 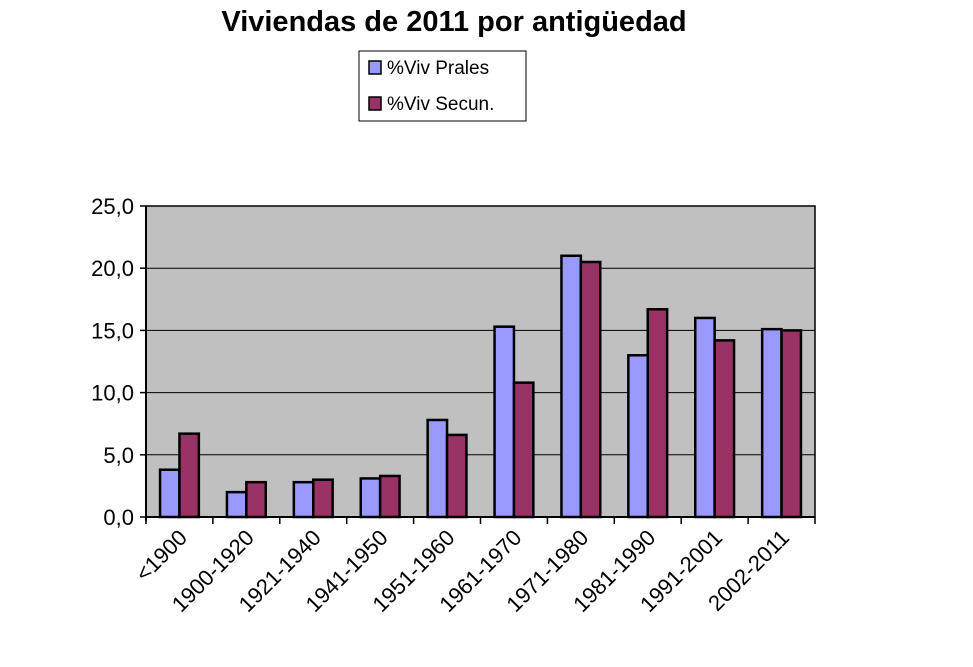 I want to click on legend-box, so click(x=442, y=86).